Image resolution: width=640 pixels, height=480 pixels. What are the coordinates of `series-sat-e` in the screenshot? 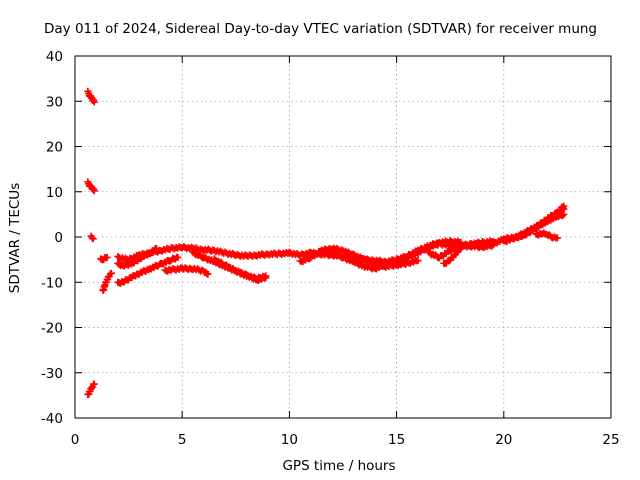 It's located at (107, 281).